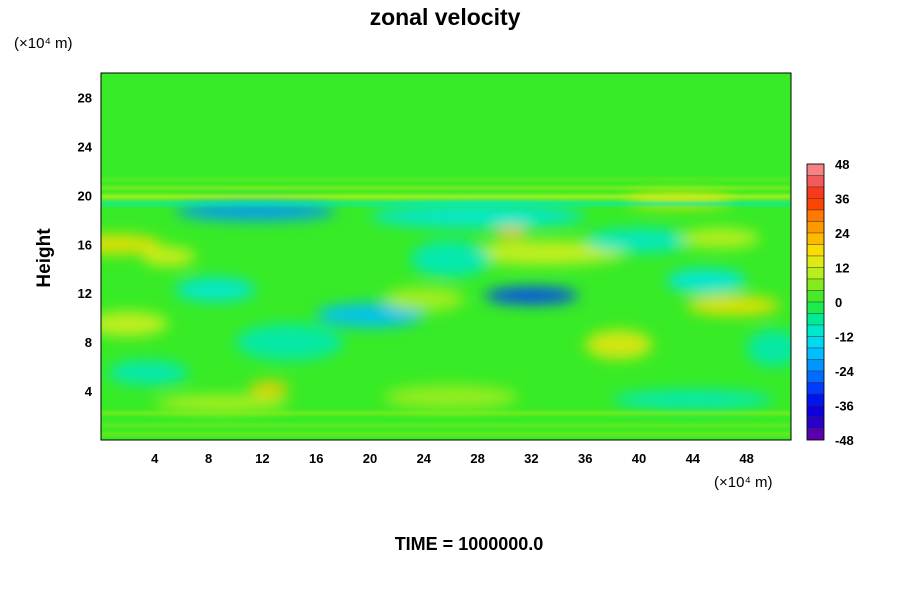 Image resolution: width=900 pixels, height=600 pixels. What do you see at coordinates (639, 458) in the screenshot?
I see `x-tick-label: 40` at bounding box center [639, 458].